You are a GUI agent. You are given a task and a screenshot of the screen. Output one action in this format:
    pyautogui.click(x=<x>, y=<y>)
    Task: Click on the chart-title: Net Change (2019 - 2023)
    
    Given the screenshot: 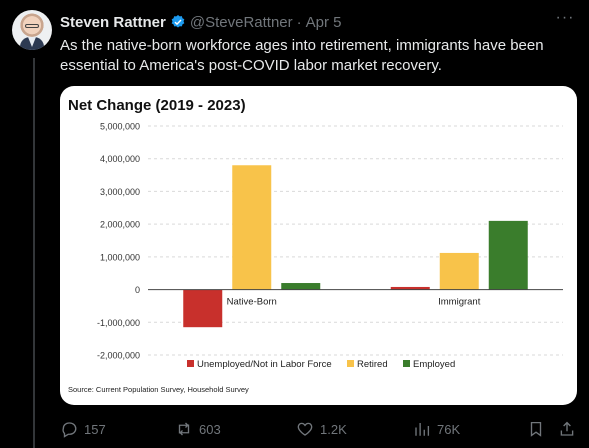 What is the action you would take?
    pyautogui.click(x=157, y=105)
    